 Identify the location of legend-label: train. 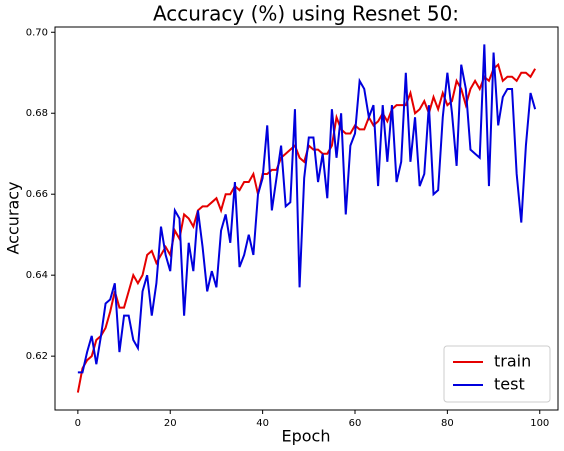
(512, 361).